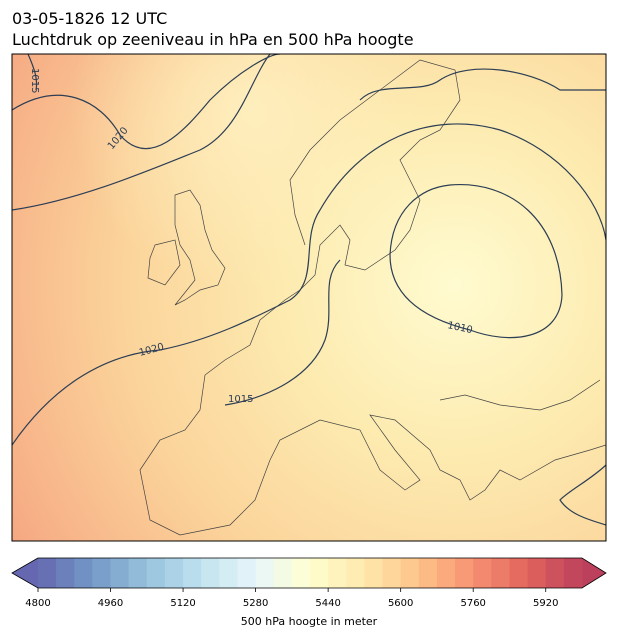 This screenshot has width=618, height=643. I want to click on colorbar-tick-label: 5440, so click(327, 603).